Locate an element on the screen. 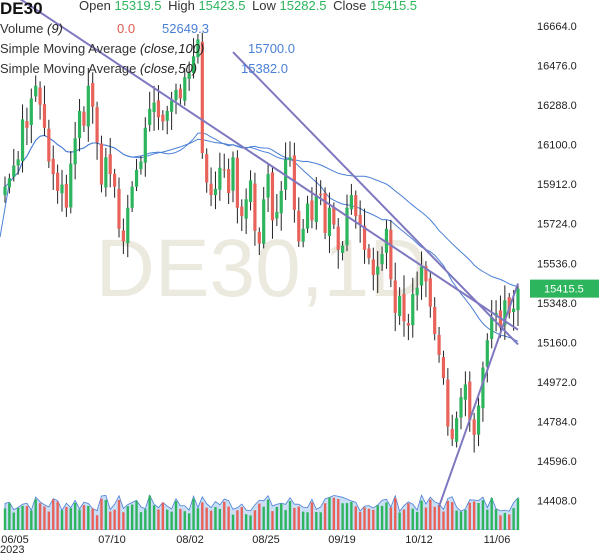 The width and height of the screenshot is (599, 557). y-tick-label: 14408.0 is located at coordinates (557, 502).